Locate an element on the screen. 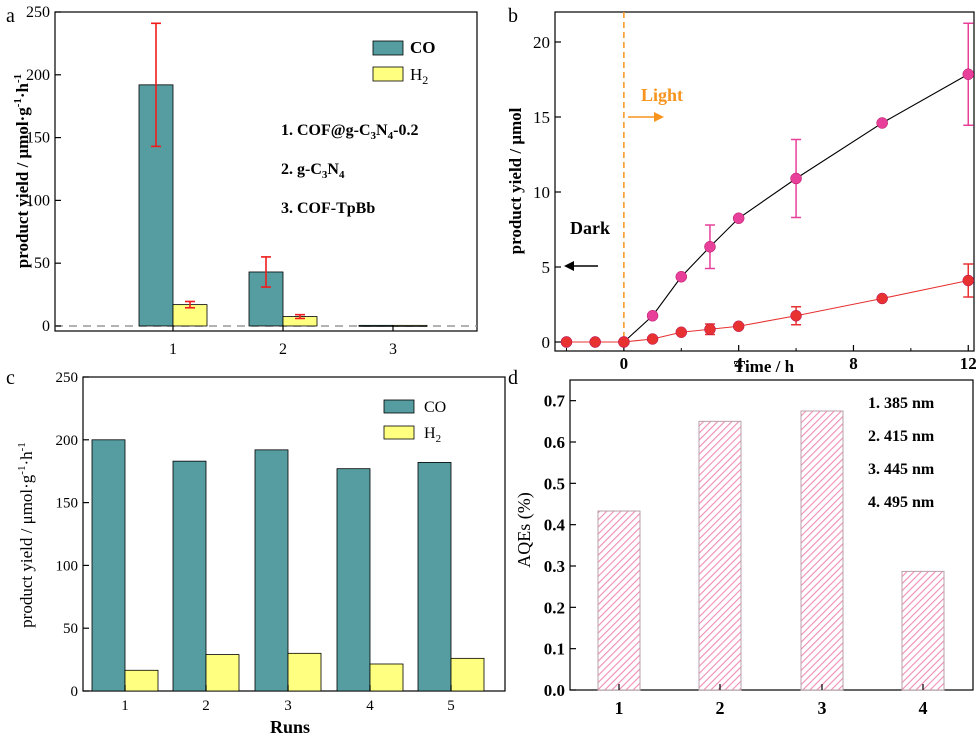 Image resolution: width=979 pixels, height=738 pixels. y-tick-label: 0.7 is located at coordinates (555, 401).